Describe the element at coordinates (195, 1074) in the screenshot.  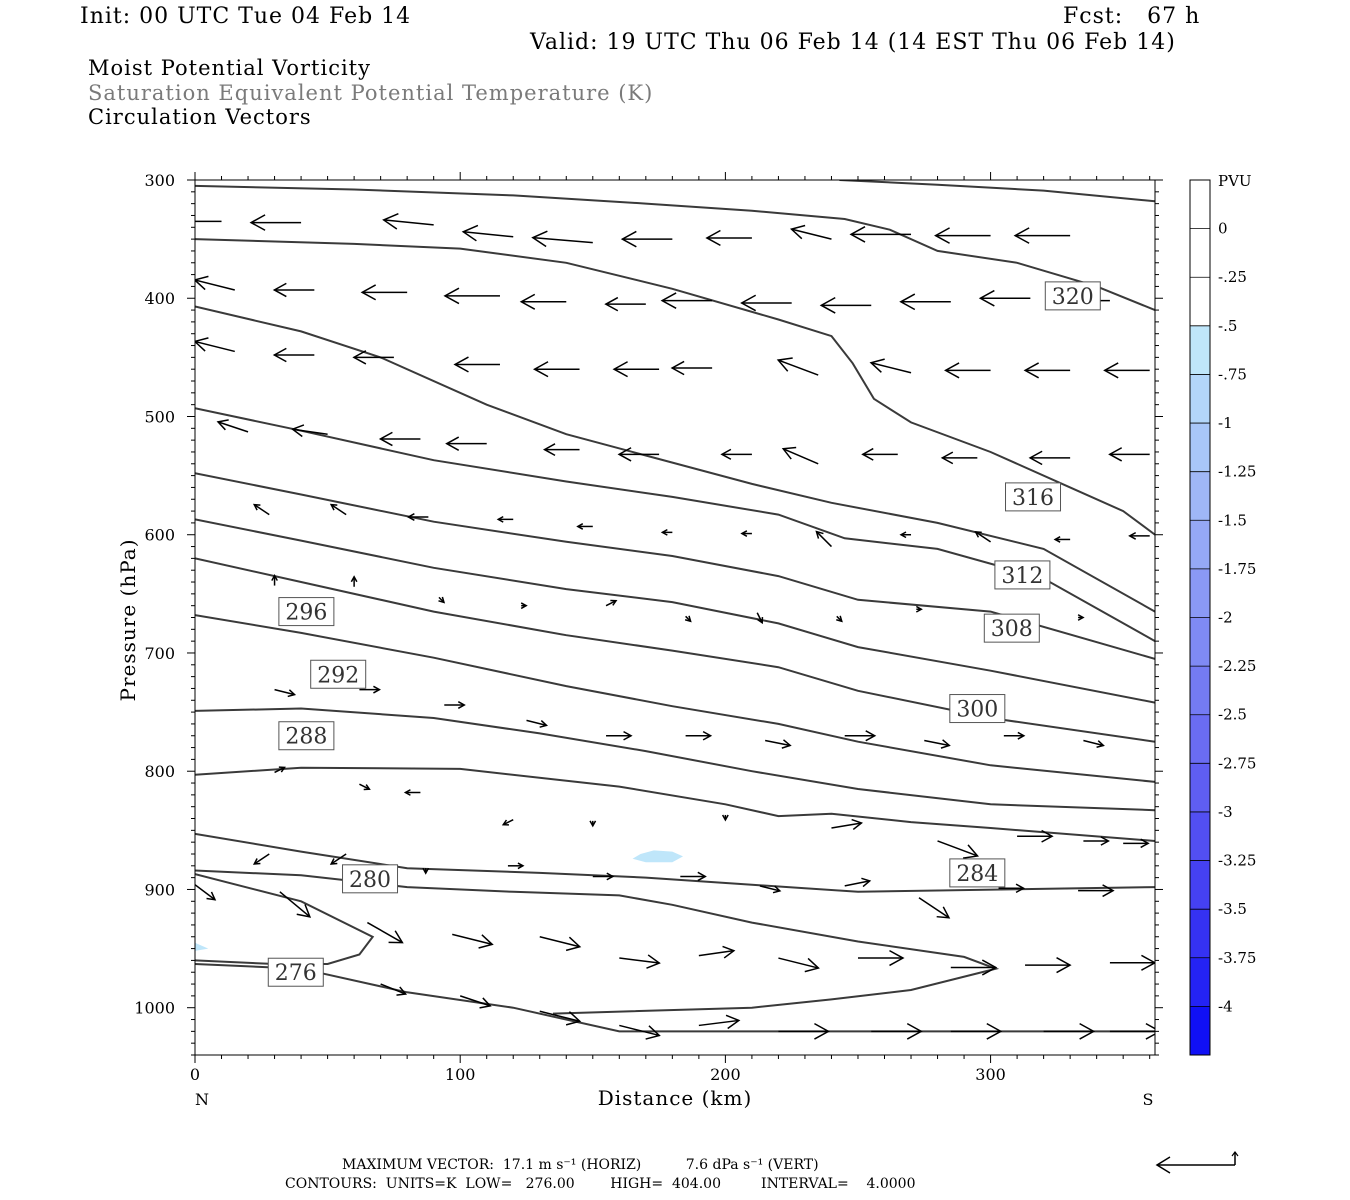
I see `x-tick-label: 0` at that location.